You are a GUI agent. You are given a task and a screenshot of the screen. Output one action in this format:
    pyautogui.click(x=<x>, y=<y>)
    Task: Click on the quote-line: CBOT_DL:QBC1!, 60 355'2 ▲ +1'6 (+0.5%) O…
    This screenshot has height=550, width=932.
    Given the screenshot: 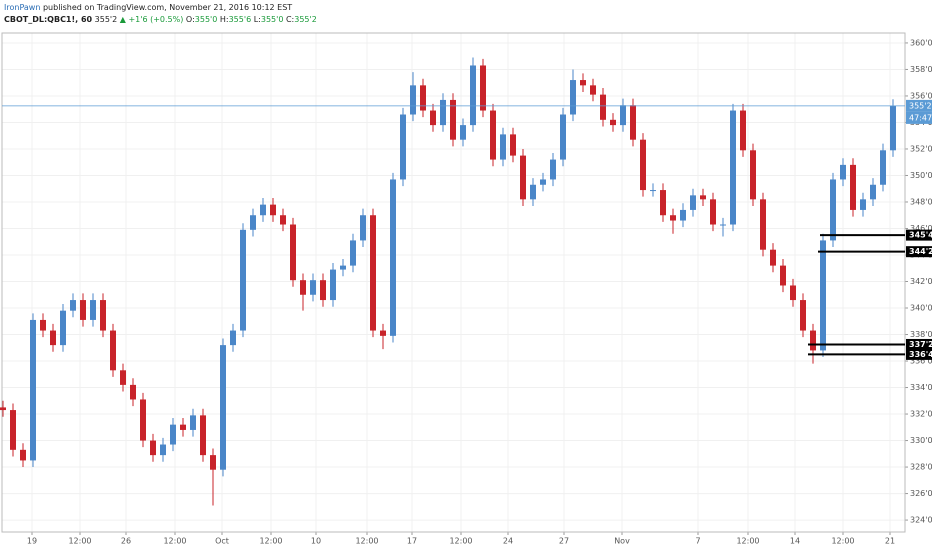 What is the action you would take?
    pyautogui.click(x=160, y=20)
    